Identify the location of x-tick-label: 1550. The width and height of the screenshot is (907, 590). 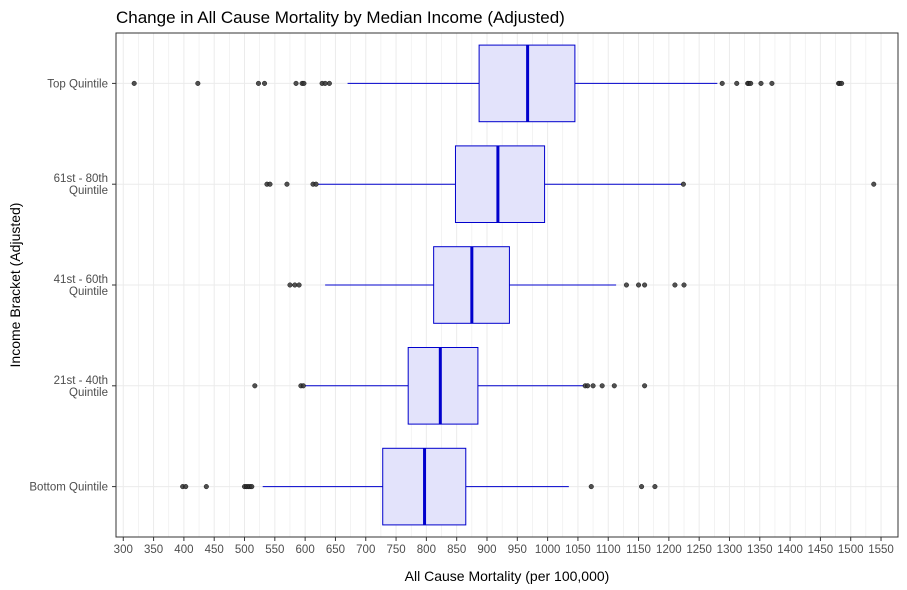
(881, 550).